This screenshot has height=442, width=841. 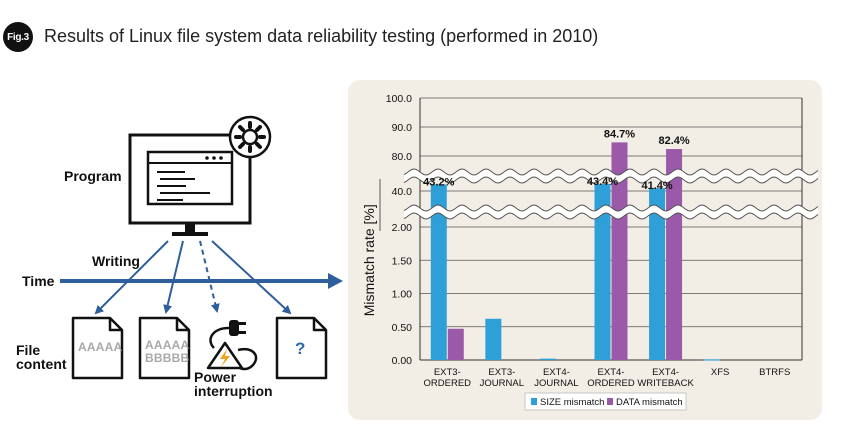 What do you see at coordinates (572, 402) in the screenshot?
I see `legend-label-size: SIZE mismatch` at bounding box center [572, 402].